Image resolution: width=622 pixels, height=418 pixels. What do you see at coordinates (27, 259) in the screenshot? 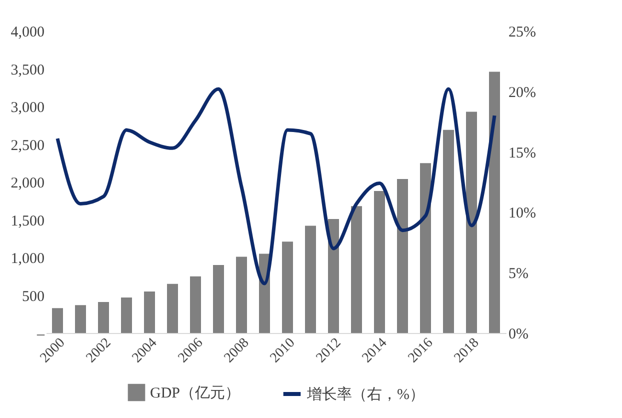
I see `y-tick-label: 1,000` at bounding box center [27, 259].